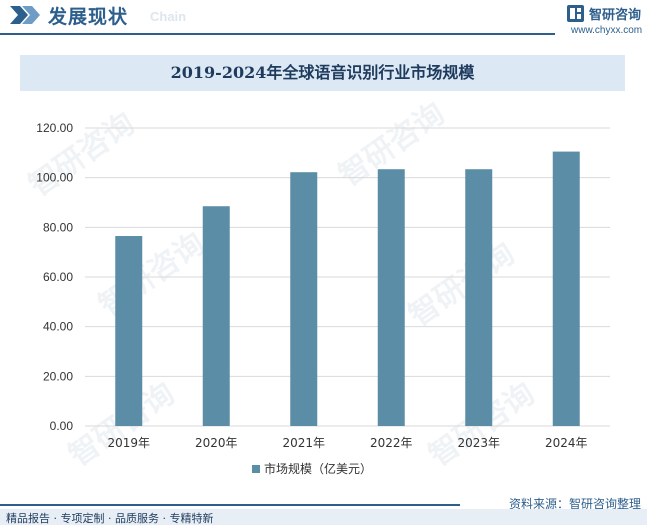 Image resolution: width=647 pixels, height=526 pixels. What do you see at coordinates (54, 178) in the screenshot?
I see `y-tick-label: 100.00` at bounding box center [54, 178].